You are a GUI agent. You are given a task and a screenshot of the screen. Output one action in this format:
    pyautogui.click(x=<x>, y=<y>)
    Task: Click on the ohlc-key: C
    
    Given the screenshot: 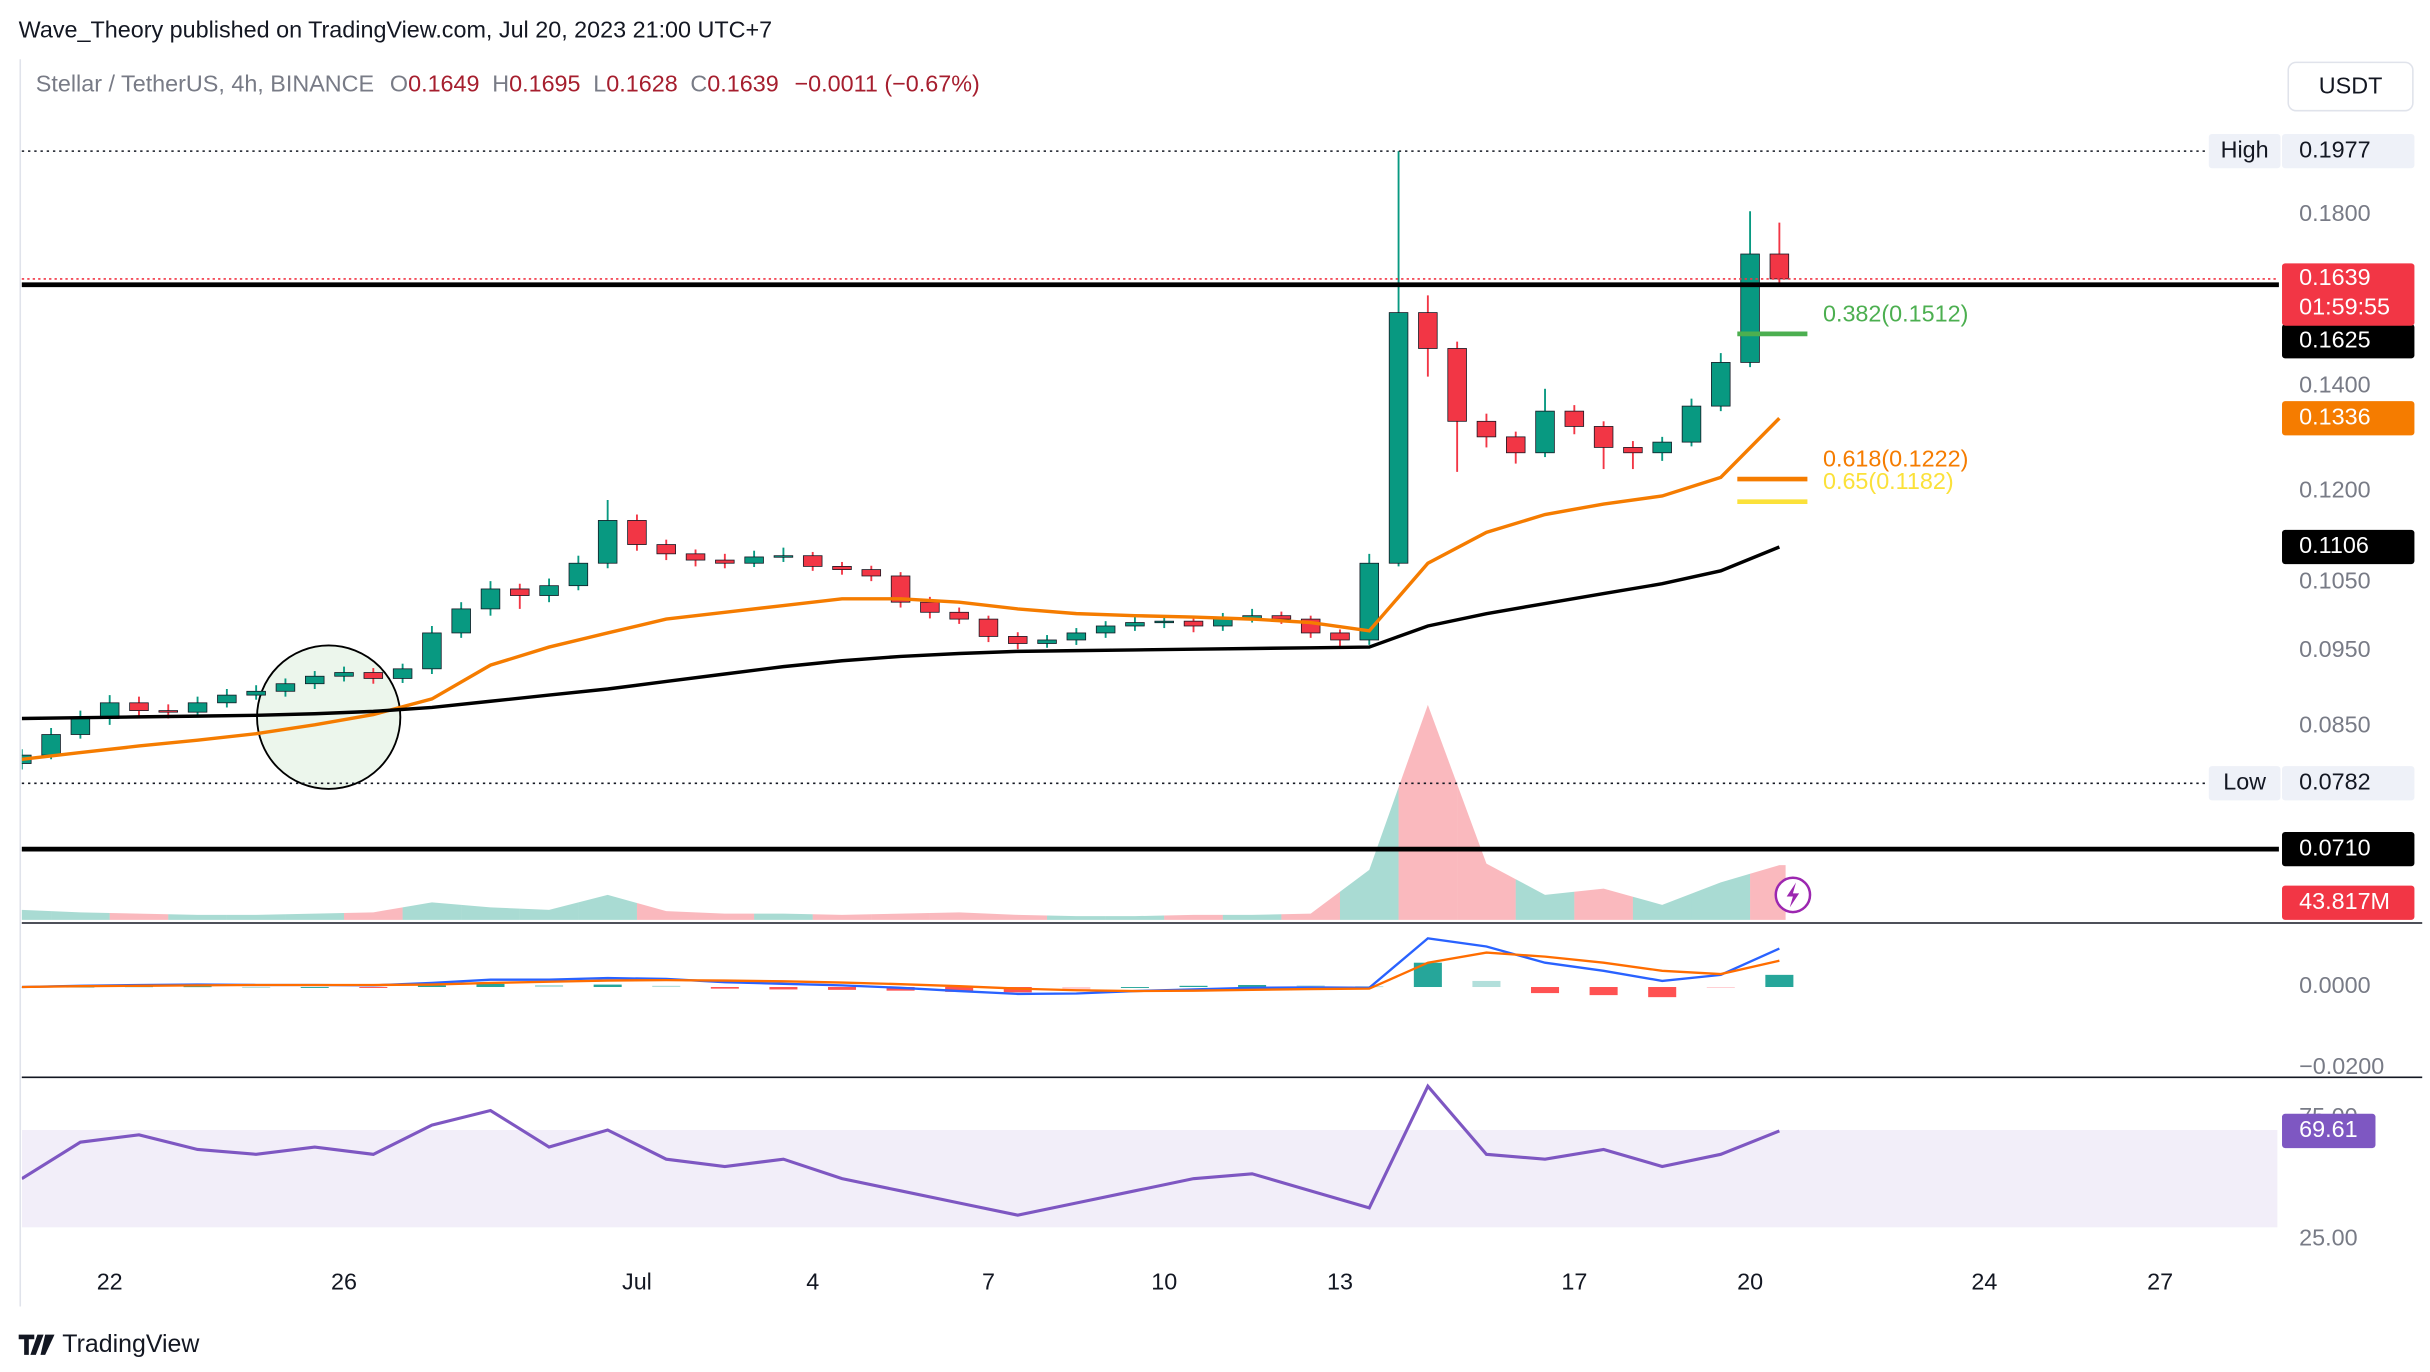 What is the action you would take?
    pyautogui.click(x=698, y=84)
    